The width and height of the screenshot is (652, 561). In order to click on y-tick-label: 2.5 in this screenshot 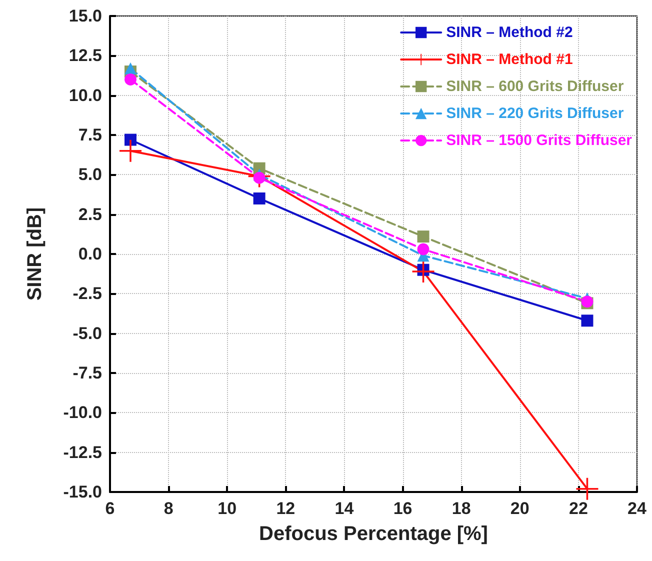, I will do `click(90, 214)`.